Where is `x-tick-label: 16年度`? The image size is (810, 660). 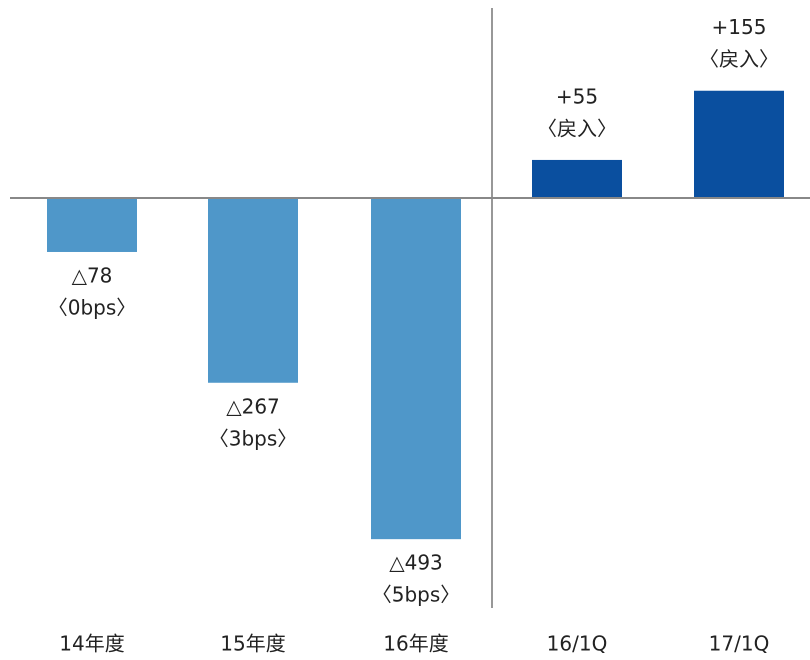
x-tick-label: 16年度 is located at coordinates (415, 644).